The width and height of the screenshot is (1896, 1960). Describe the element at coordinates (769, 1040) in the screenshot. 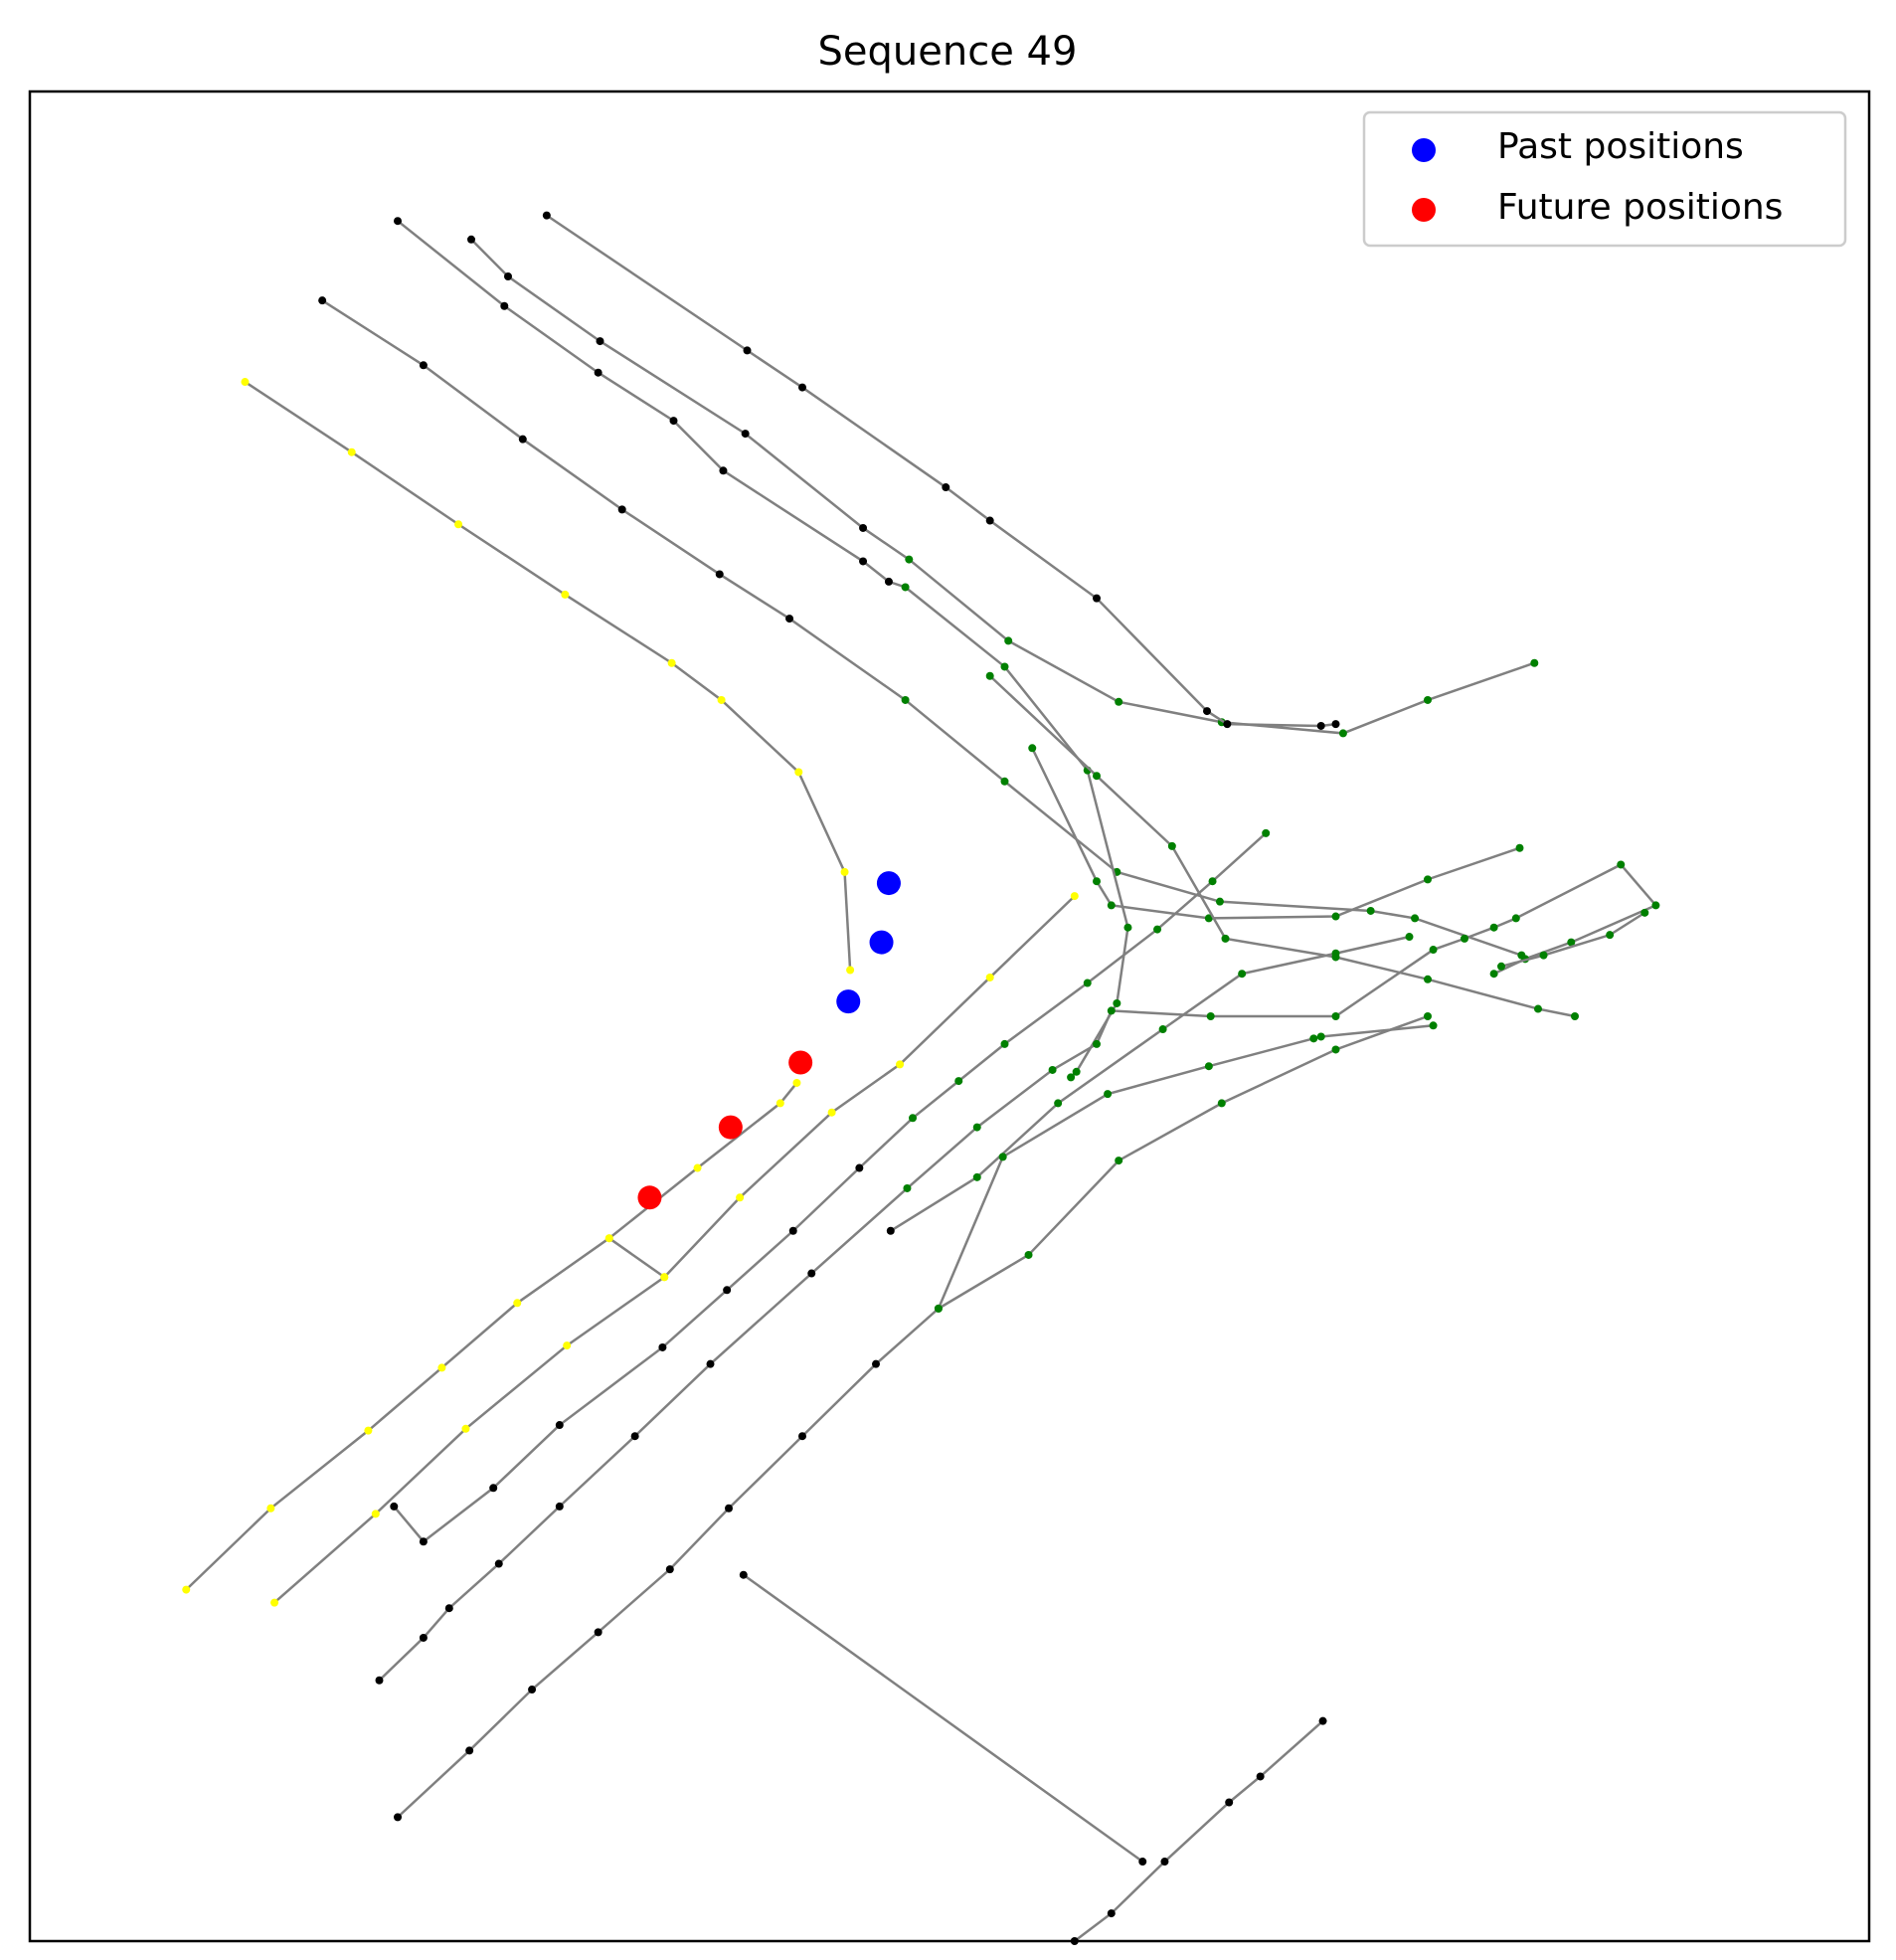

I see `trajectory-points` at that location.